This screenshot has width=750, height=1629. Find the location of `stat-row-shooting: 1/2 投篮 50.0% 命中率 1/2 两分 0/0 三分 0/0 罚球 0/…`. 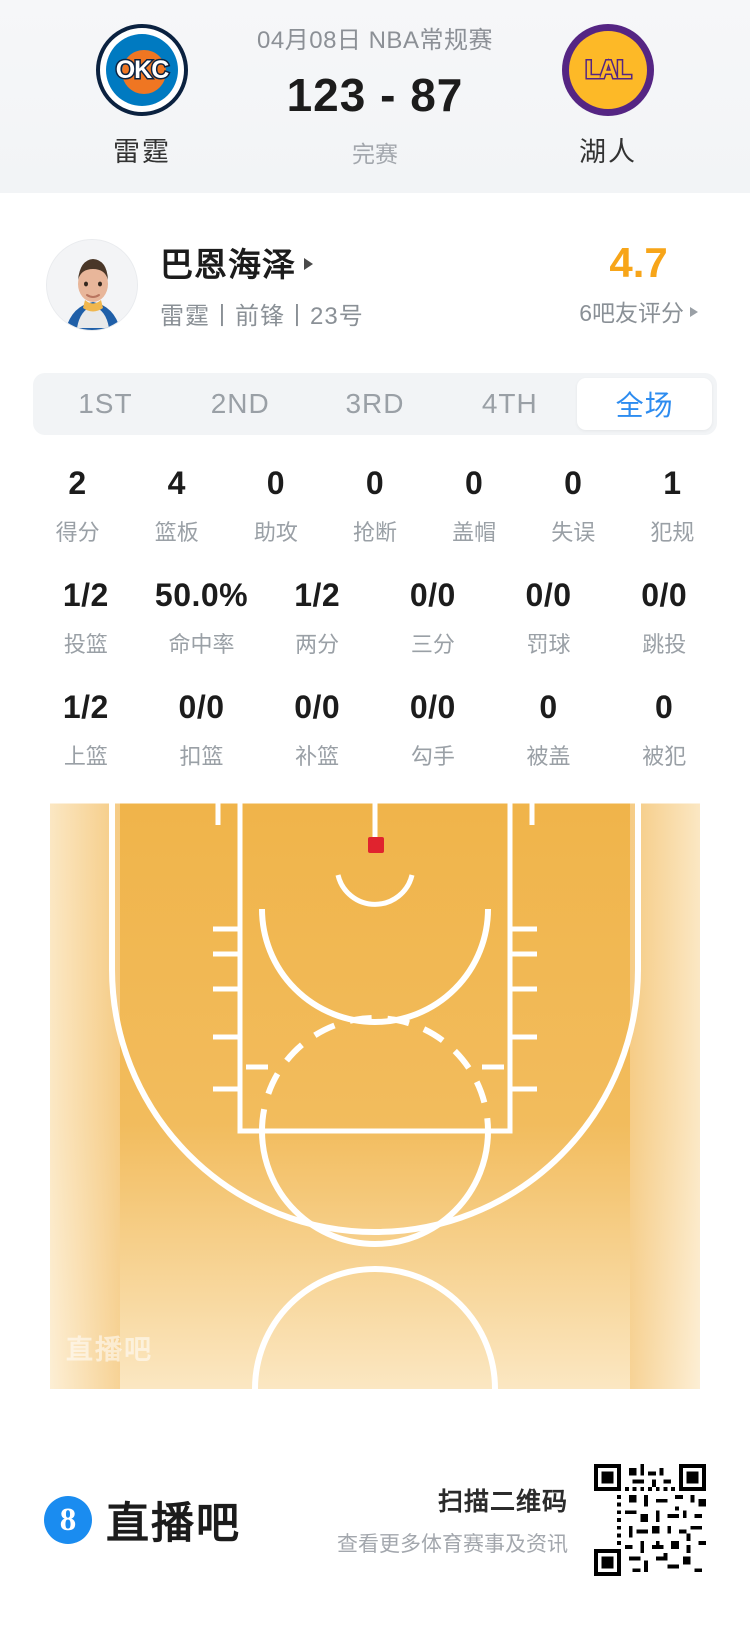

stat-row-shooting: 1/2 投篮 50.0% 命中率 1/2 两分 0/0 三分 0/0 罚球 0/… is located at coordinates (375, 618).